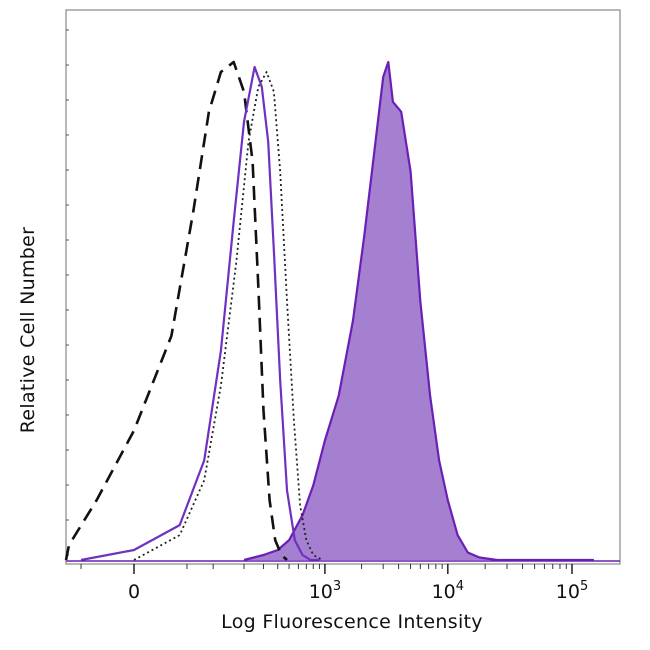 The image size is (650, 650). Describe the element at coordinates (28, 330) in the screenshot. I see `y-axis-label: Relative Cell Number` at that location.